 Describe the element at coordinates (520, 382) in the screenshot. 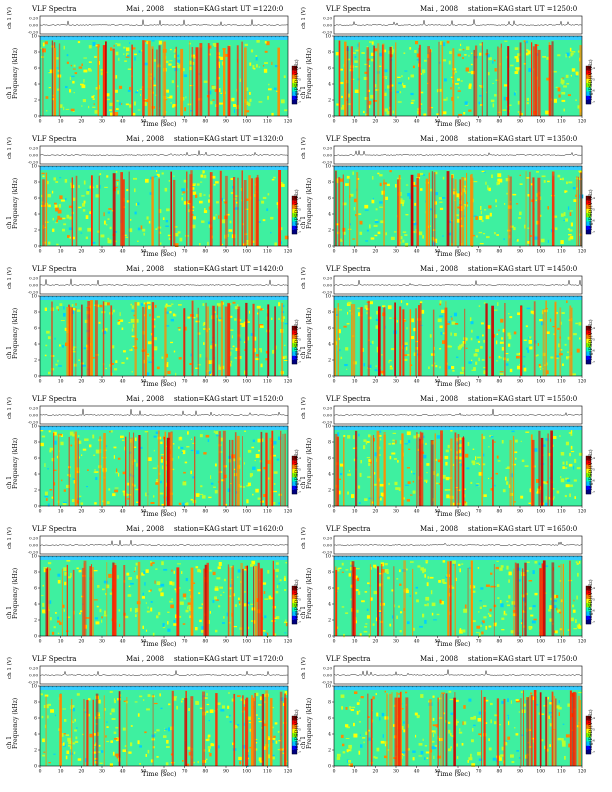

I see `x-tick-label: 90` at that location.